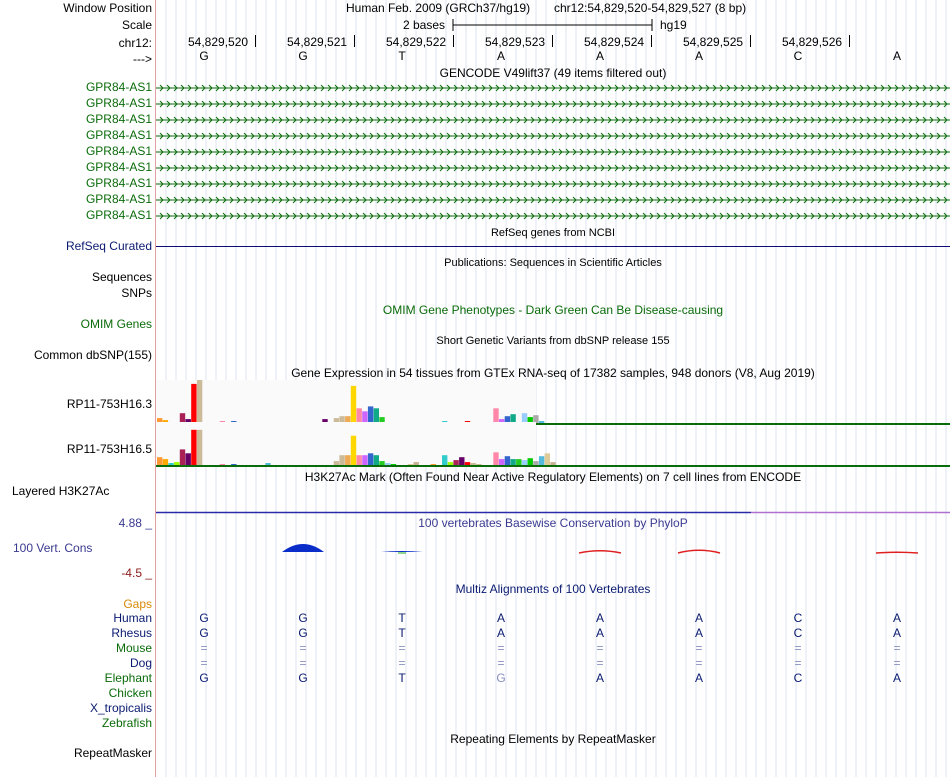 This screenshot has width=950, height=777. What do you see at coordinates (53, 548) in the screenshot?
I see `phylop-label: 100 Vert. Cons` at bounding box center [53, 548].